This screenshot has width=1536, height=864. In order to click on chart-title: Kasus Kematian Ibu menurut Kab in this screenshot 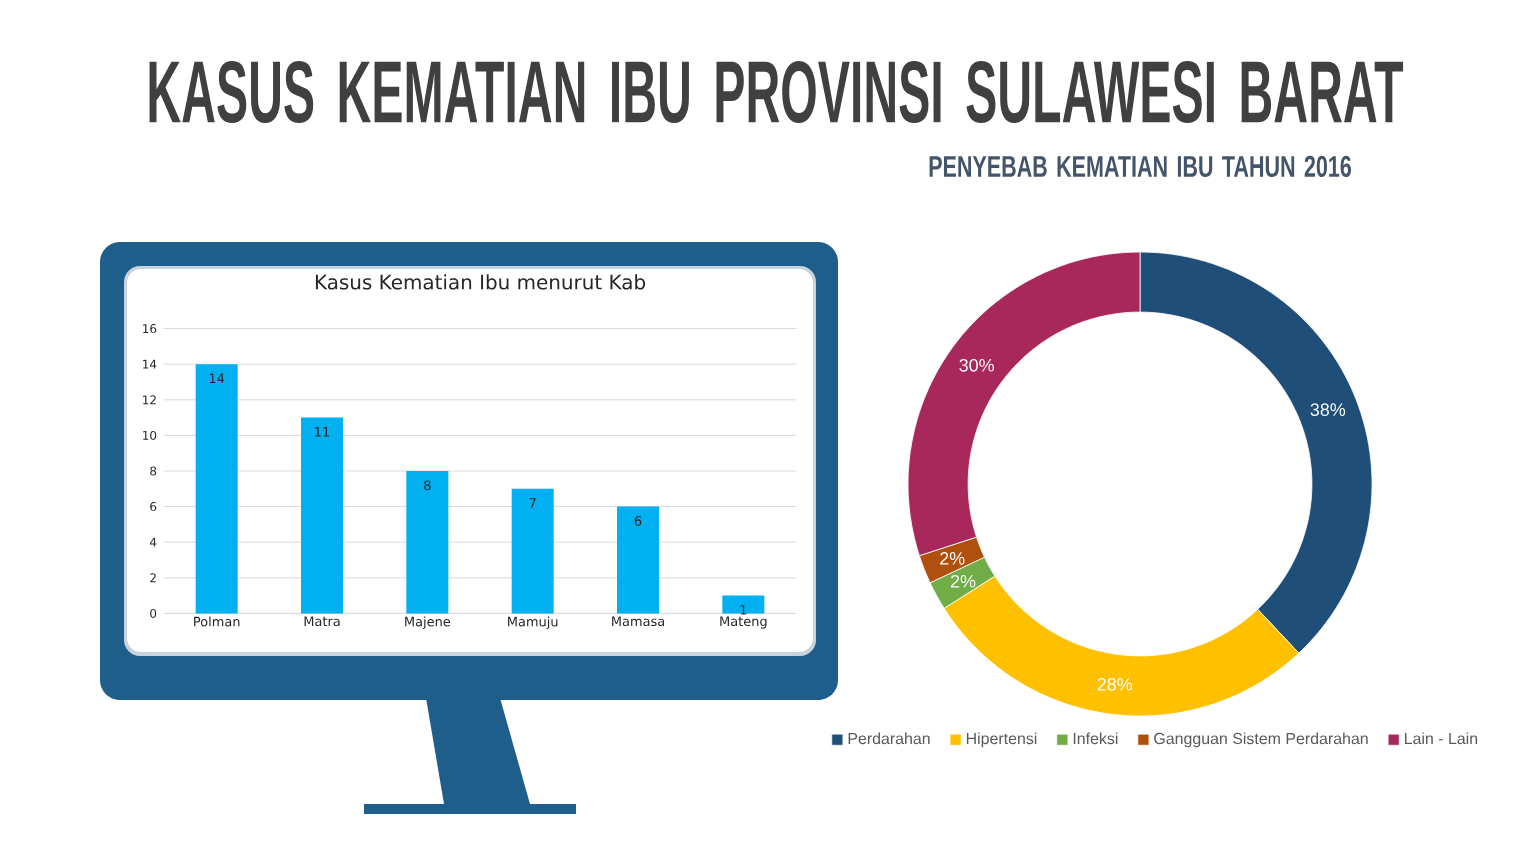, I will do `click(480, 282)`.